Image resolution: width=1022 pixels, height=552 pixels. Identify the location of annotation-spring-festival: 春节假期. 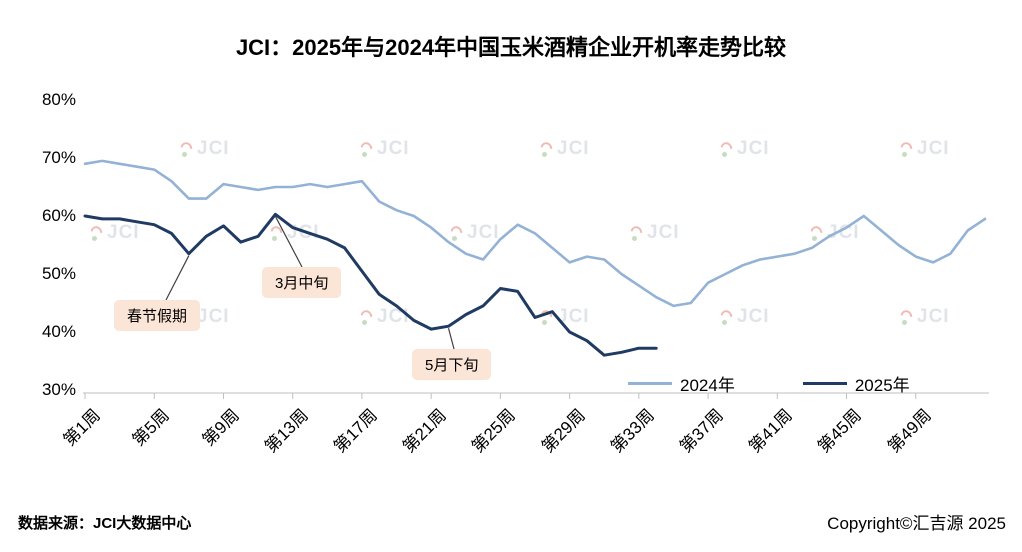
(157, 315).